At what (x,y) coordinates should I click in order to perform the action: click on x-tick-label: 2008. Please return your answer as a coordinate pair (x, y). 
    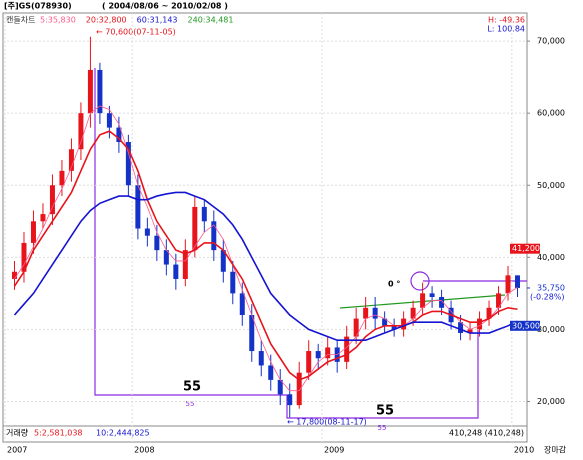
    Looking at the image, I should click on (144, 450).